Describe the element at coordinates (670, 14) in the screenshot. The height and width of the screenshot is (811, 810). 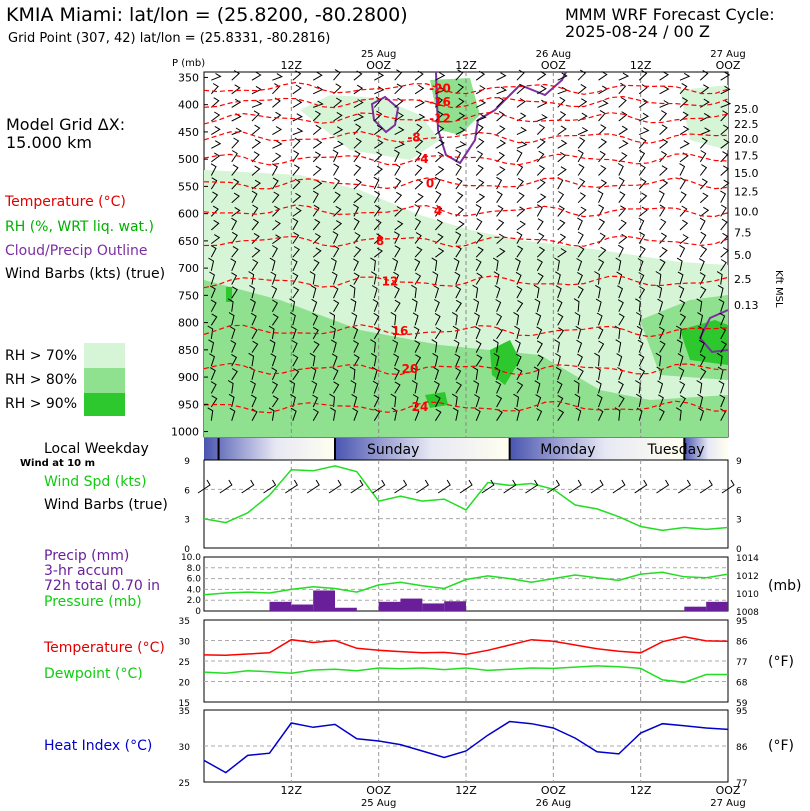
I see `model-cycle-title: MMM WRF Forecast Cycle:` at that location.